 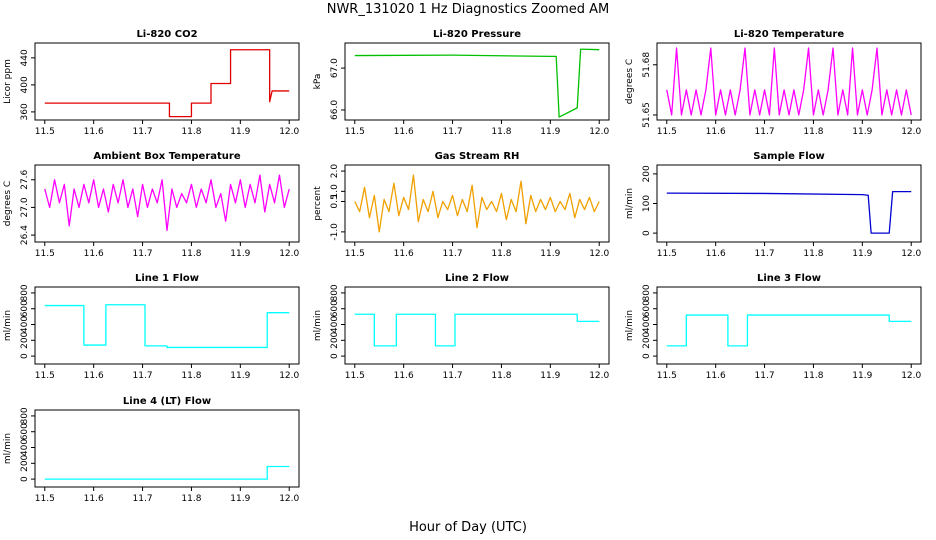 I want to click on y-tick-label: 66.0, so click(x=335, y=110).